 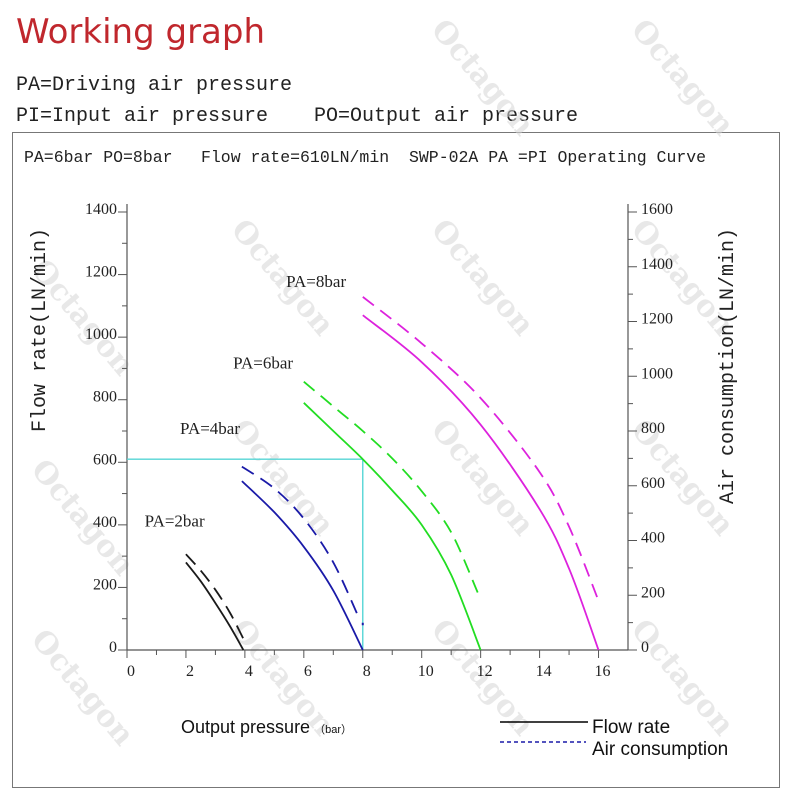 What do you see at coordinates (113, 647) in the screenshot?
I see `y-tick-label: 0` at bounding box center [113, 647].